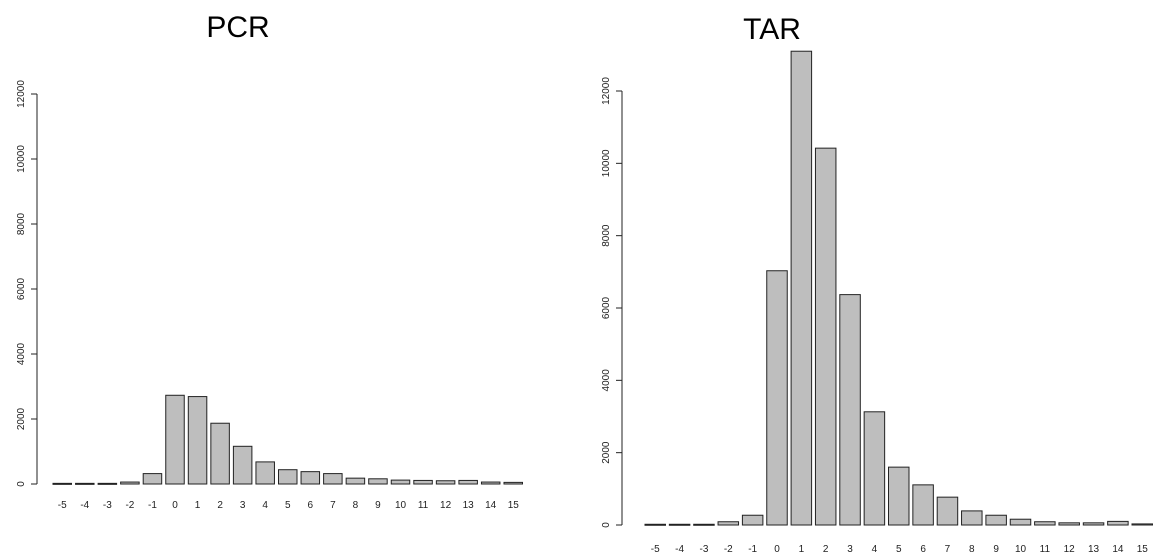 This screenshot has width=1159, height=553. I want to click on chart-title: PCR, so click(237, 27).